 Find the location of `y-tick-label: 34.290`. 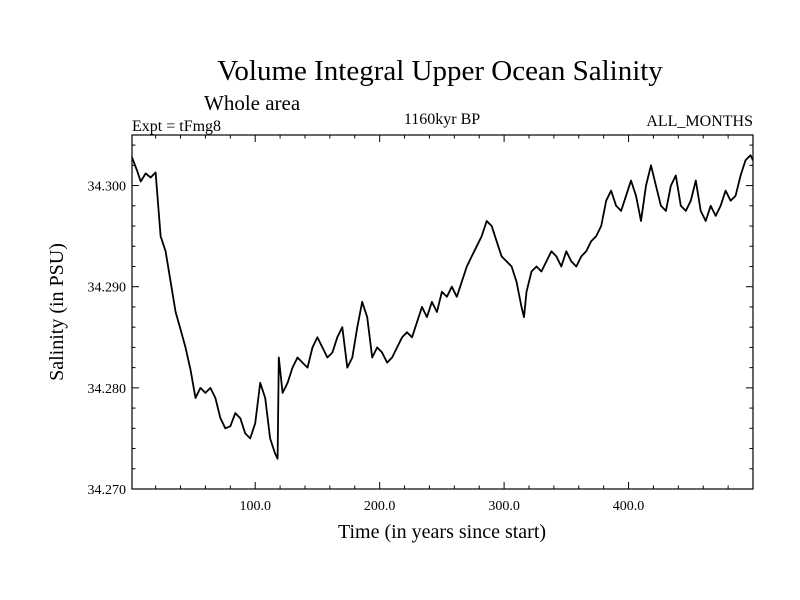

y-tick-label: 34.290 is located at coordinates (107, 288).